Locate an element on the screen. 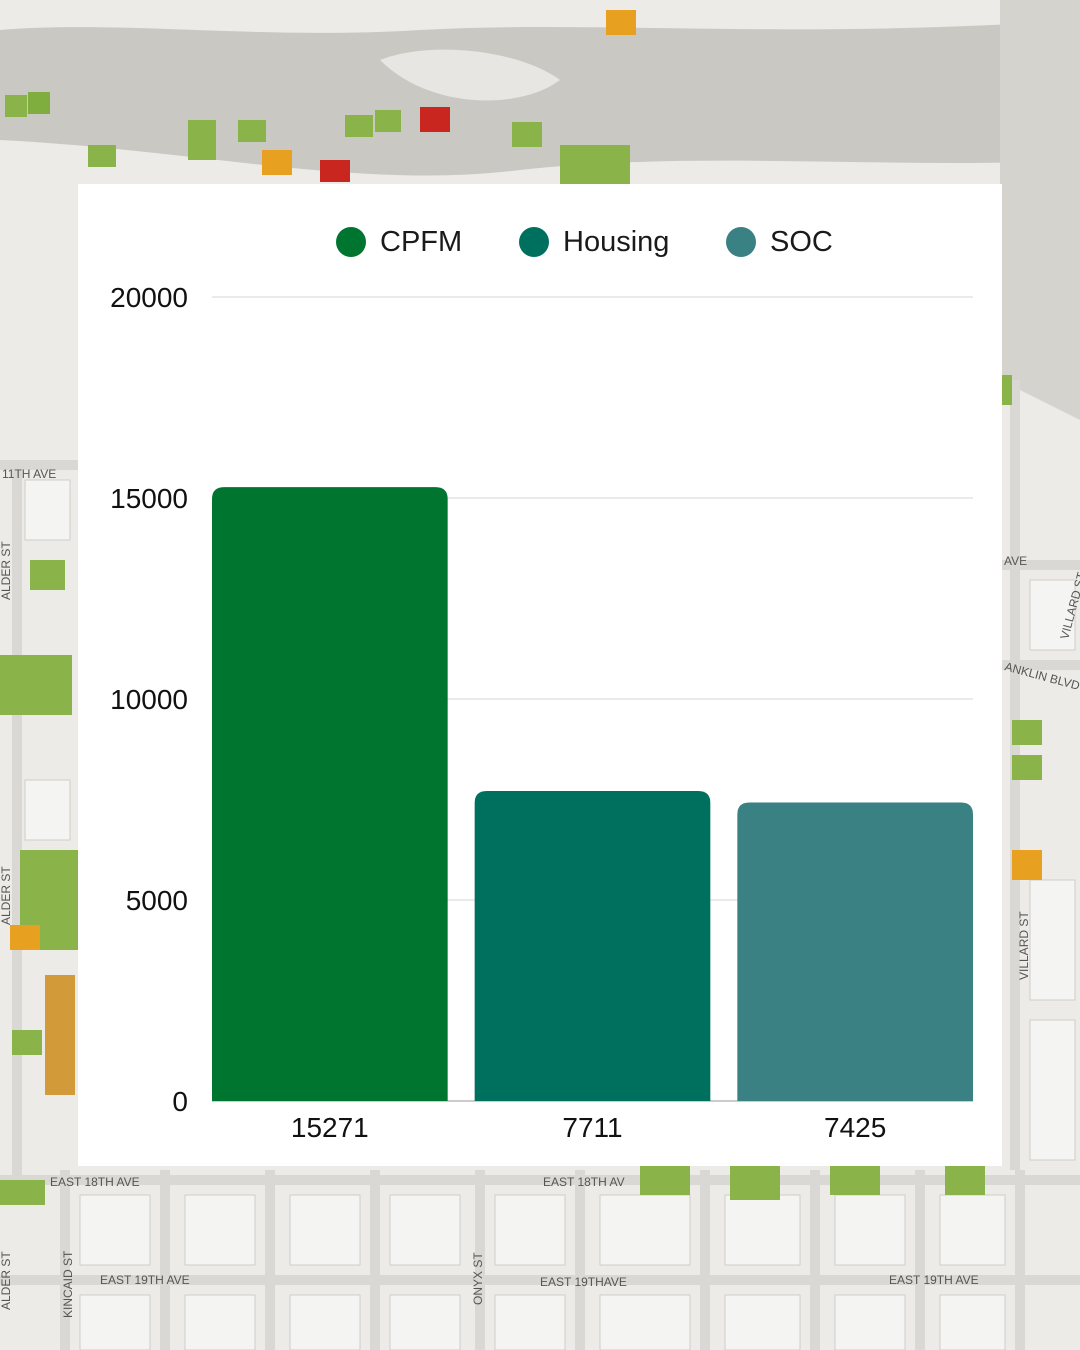 The height and width of the screenshot is (1350, 1080). x-tick-label: 7425 is located at coordinates (855, 1127).